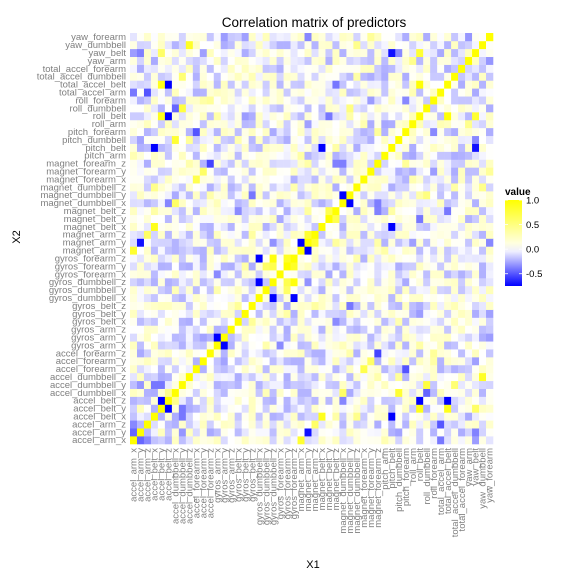  Describe the element at coordinates (91, 361) in the screenshot. I see `y-tick-label: accel_forearm_y` at that location.